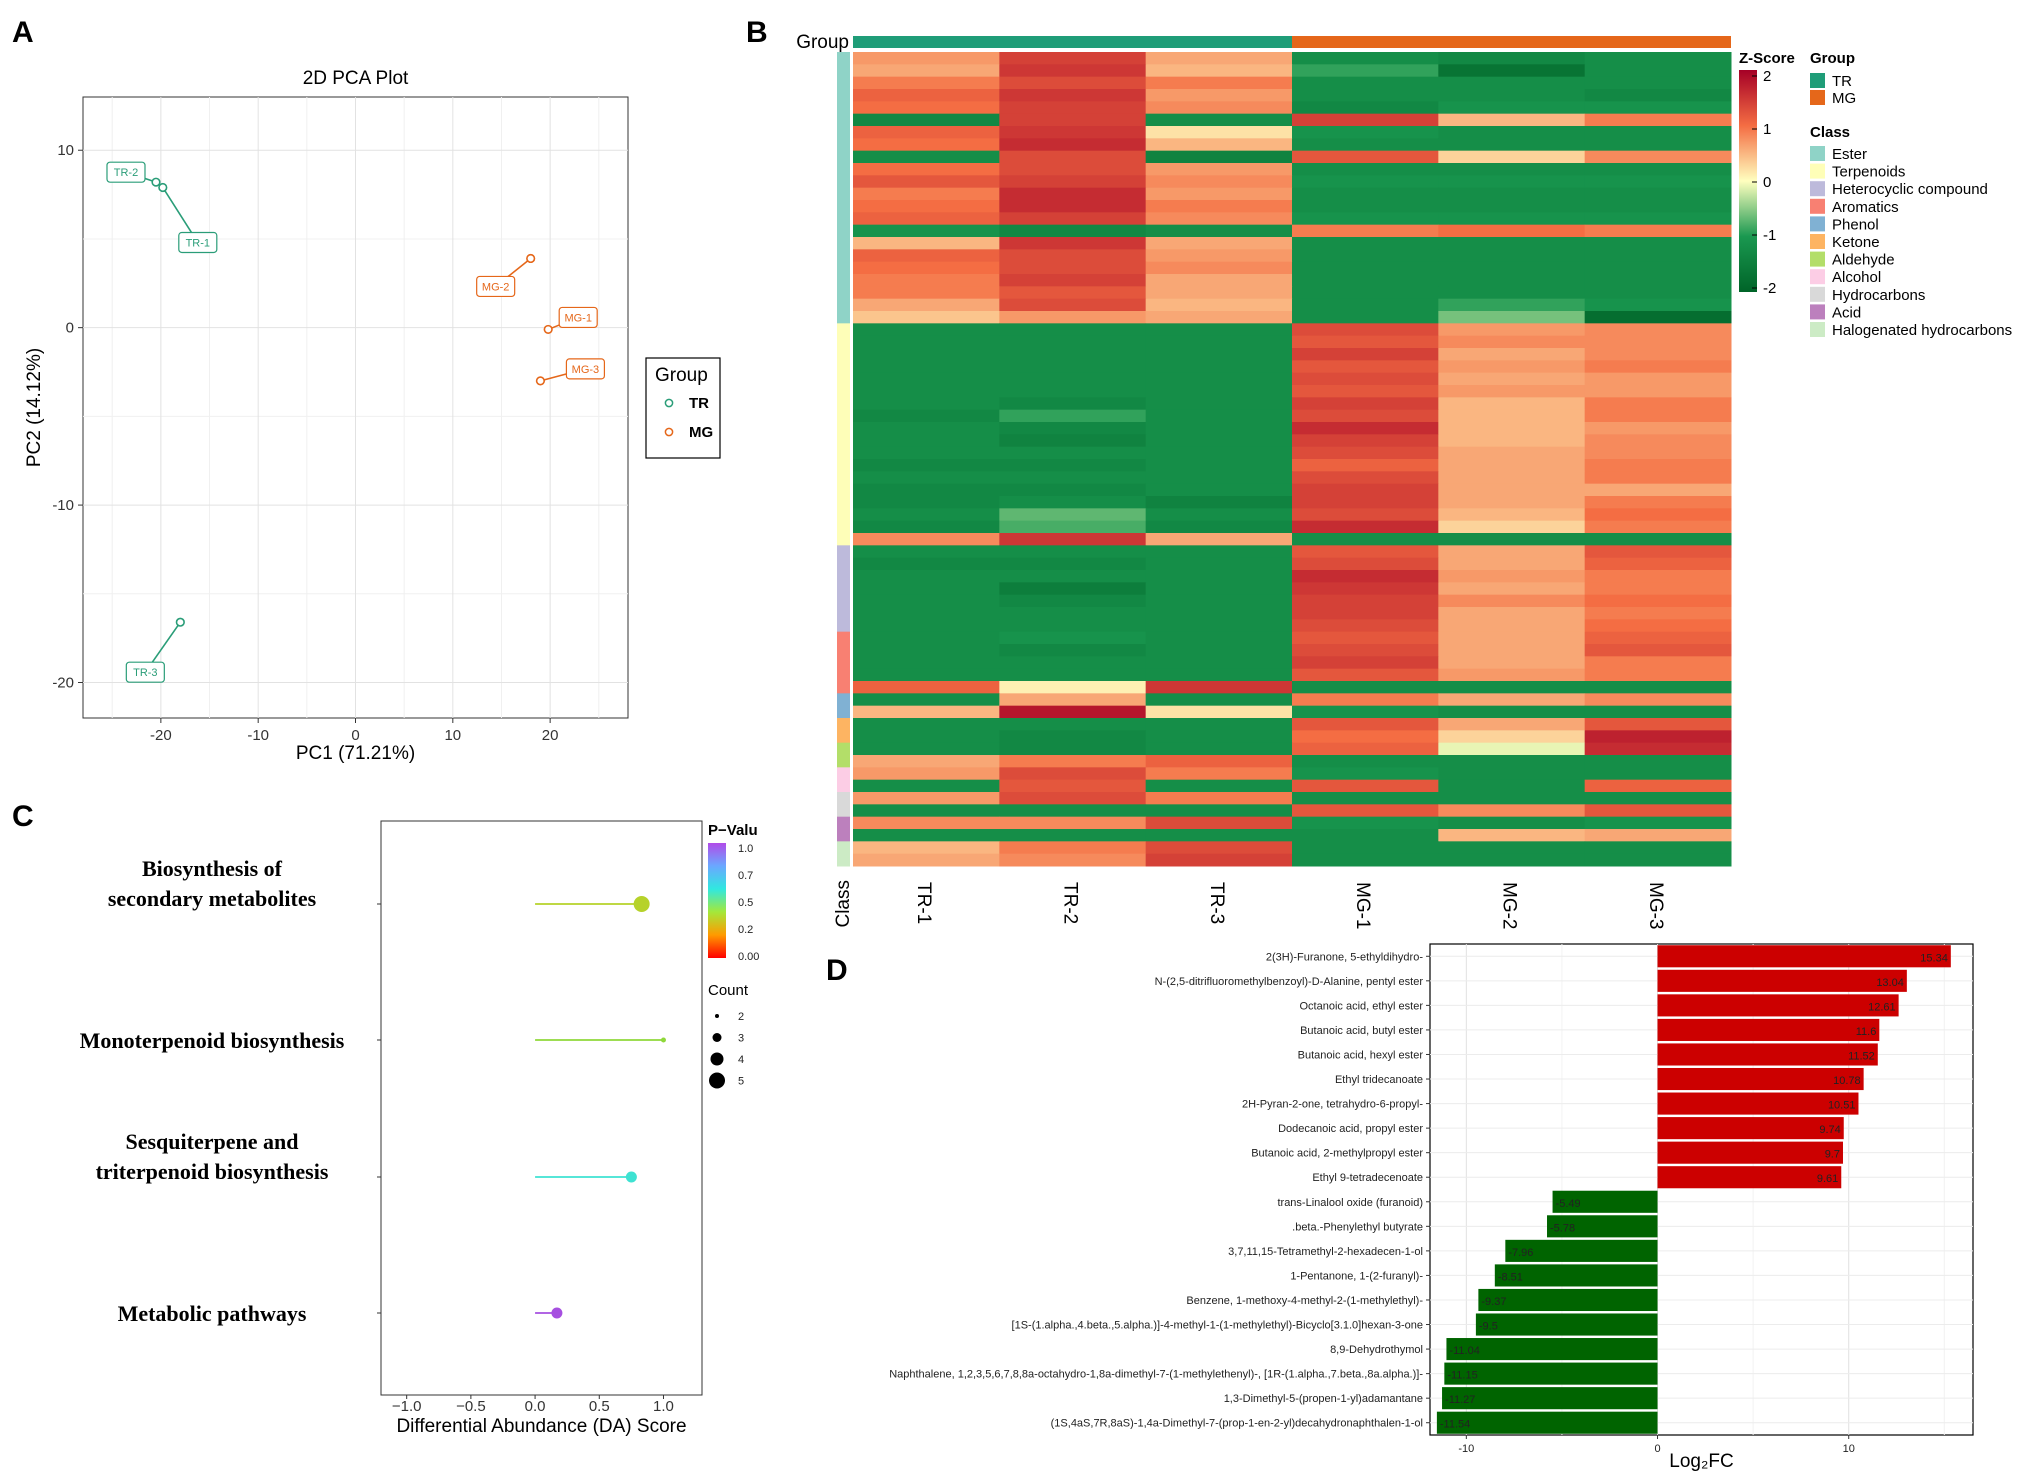 The height and width of the screenshot is (1471, 2033). What do you see at coordinates (1817, 80) in the screenshot?
I see `group-legend-swatch` at bounding box center [1817, 80].